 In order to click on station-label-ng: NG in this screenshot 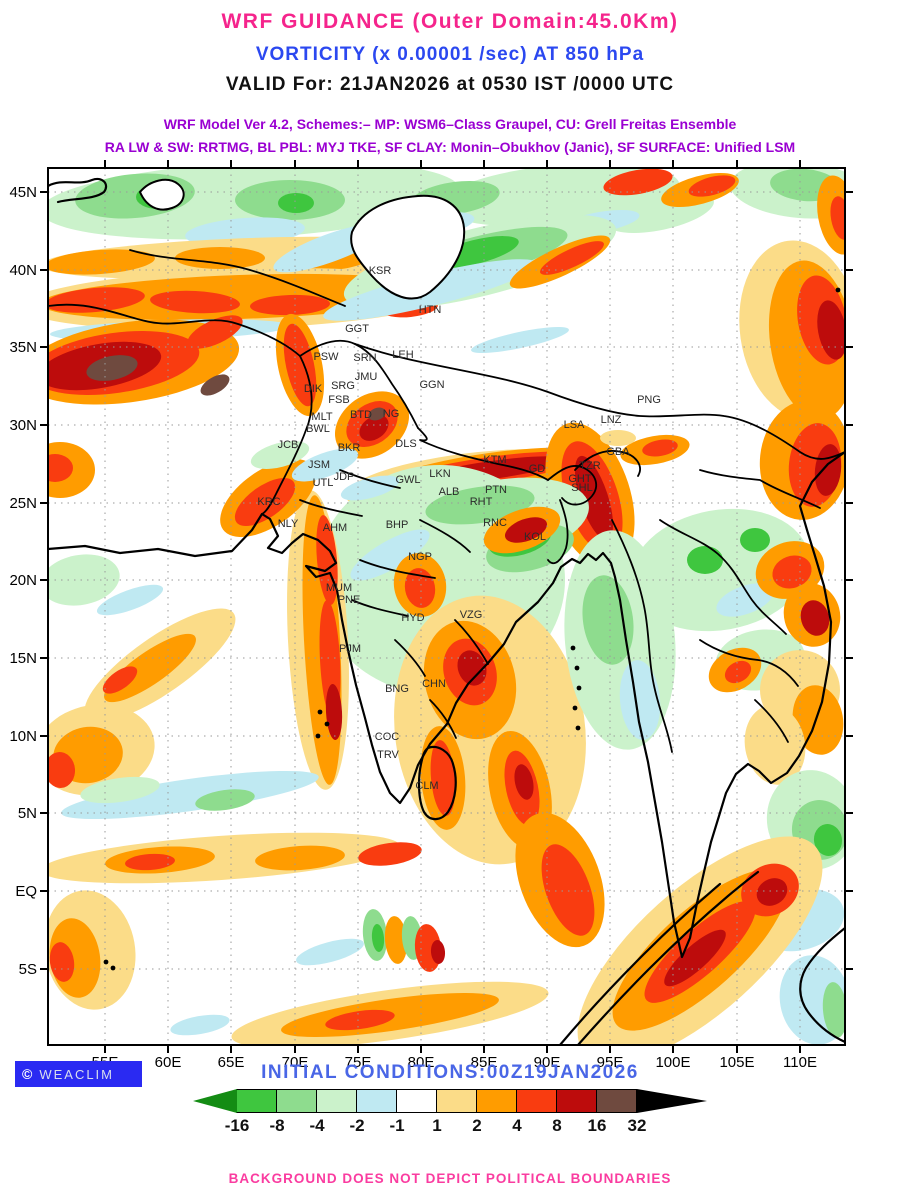, I will do `click(391, 414)`.